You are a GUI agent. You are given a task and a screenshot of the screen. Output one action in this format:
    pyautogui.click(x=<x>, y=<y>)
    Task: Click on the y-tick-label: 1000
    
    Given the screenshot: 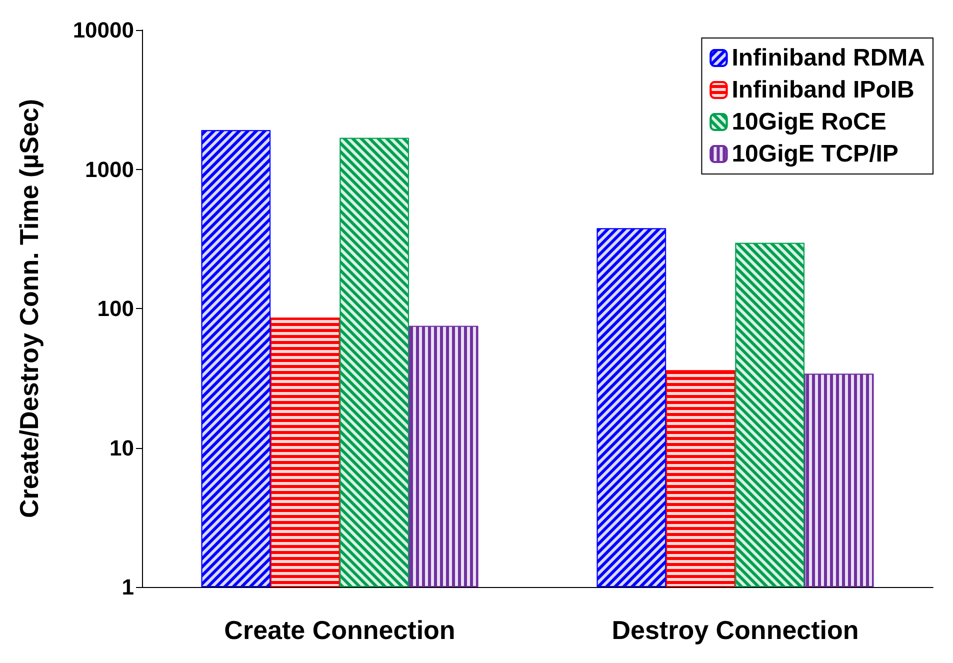 What is the action you would take?
    pyautogui.click(x=109, y=169)
    